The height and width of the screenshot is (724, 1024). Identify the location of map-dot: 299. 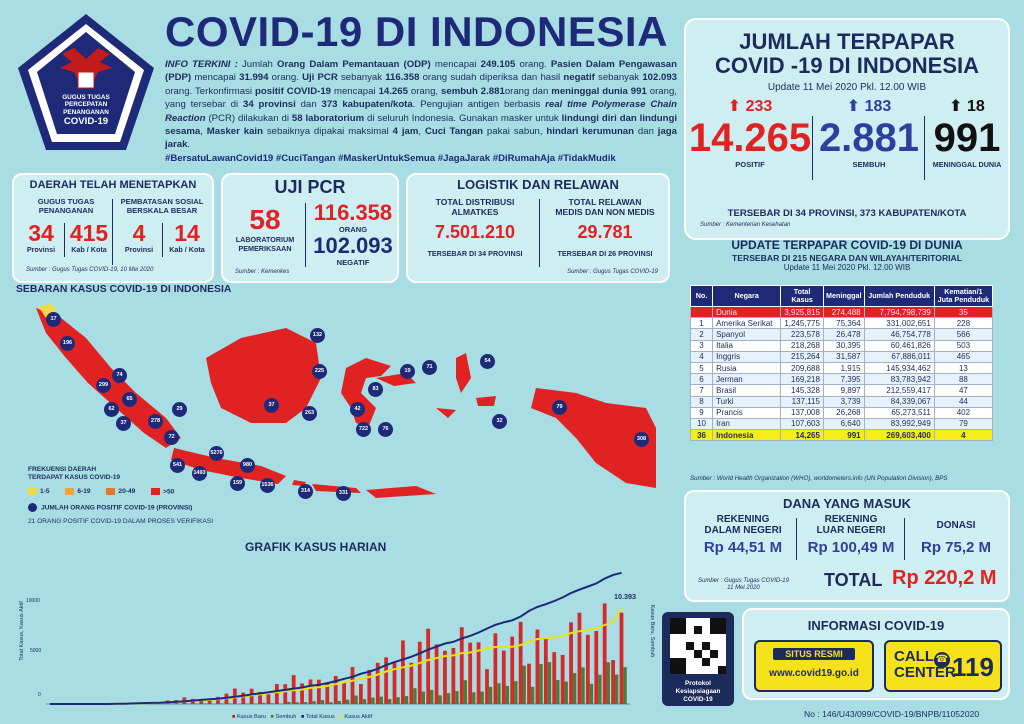
(103, 385).